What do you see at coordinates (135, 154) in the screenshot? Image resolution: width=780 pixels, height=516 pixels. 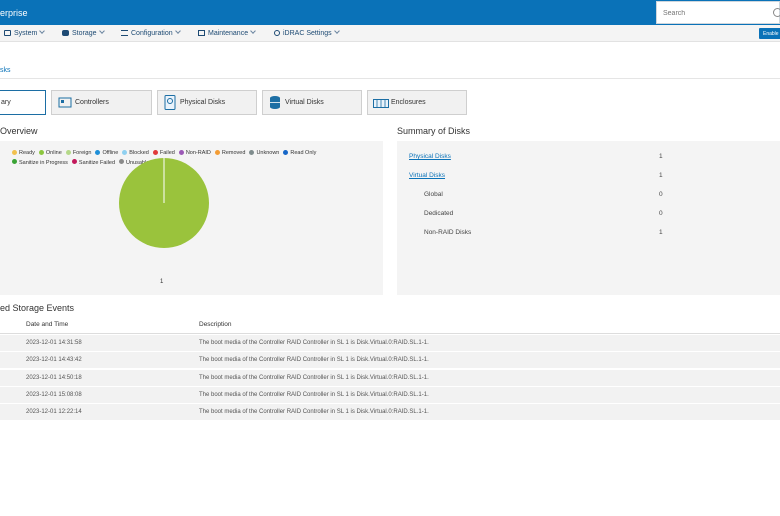 I see `legend-item: Blocked` at bounding box center [135, 154].